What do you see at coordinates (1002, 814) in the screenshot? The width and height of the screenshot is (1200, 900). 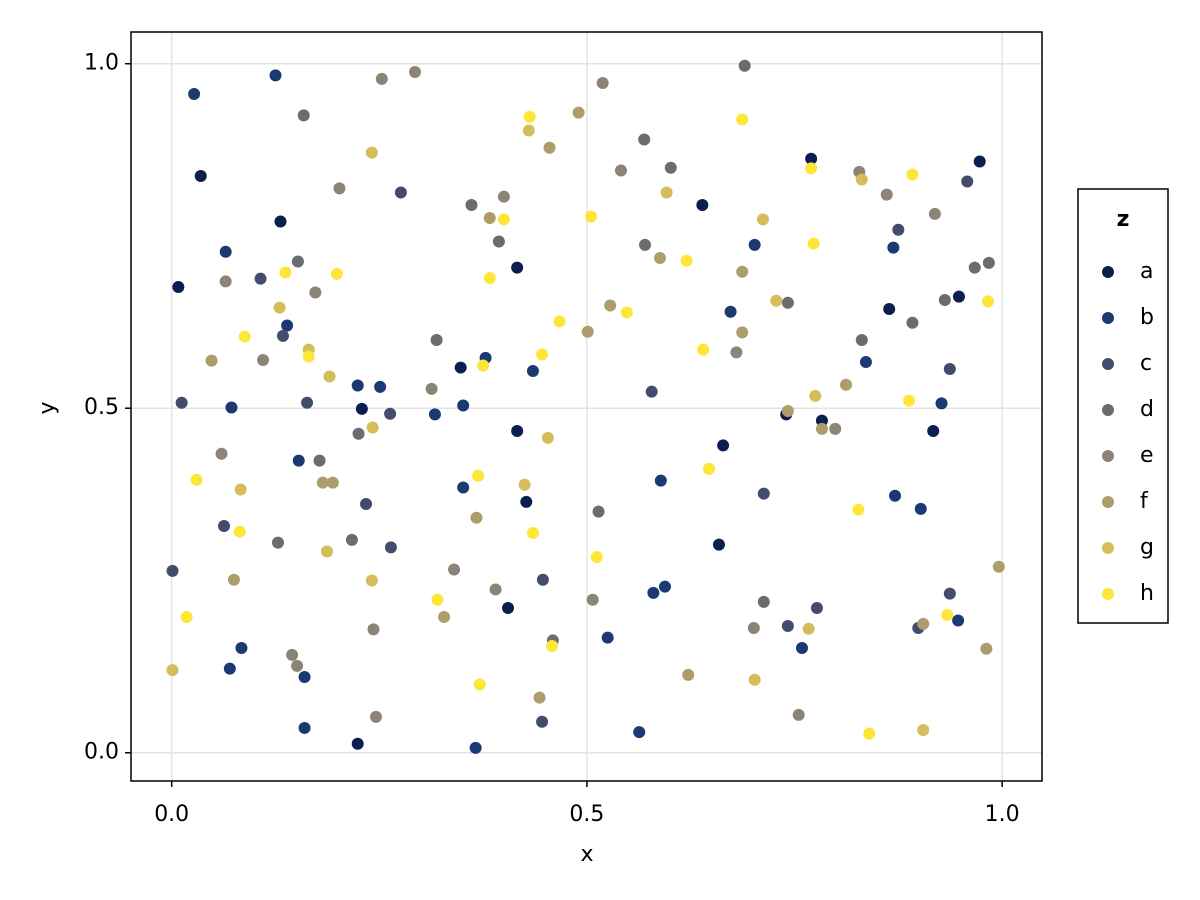 I see `x-tick-label: 1.0` at bounding box center [1002, 814].